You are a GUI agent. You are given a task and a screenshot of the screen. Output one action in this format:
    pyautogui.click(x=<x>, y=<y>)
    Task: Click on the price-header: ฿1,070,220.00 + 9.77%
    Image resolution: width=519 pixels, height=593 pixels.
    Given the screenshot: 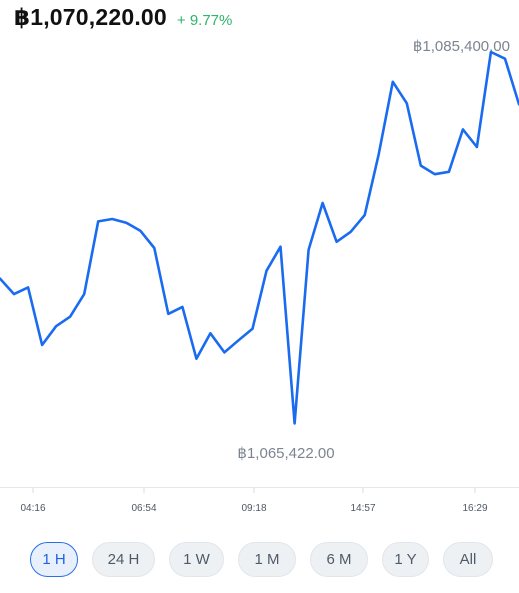 What is the action you would take?
    pyautogui.click(x=123, y=17)
    